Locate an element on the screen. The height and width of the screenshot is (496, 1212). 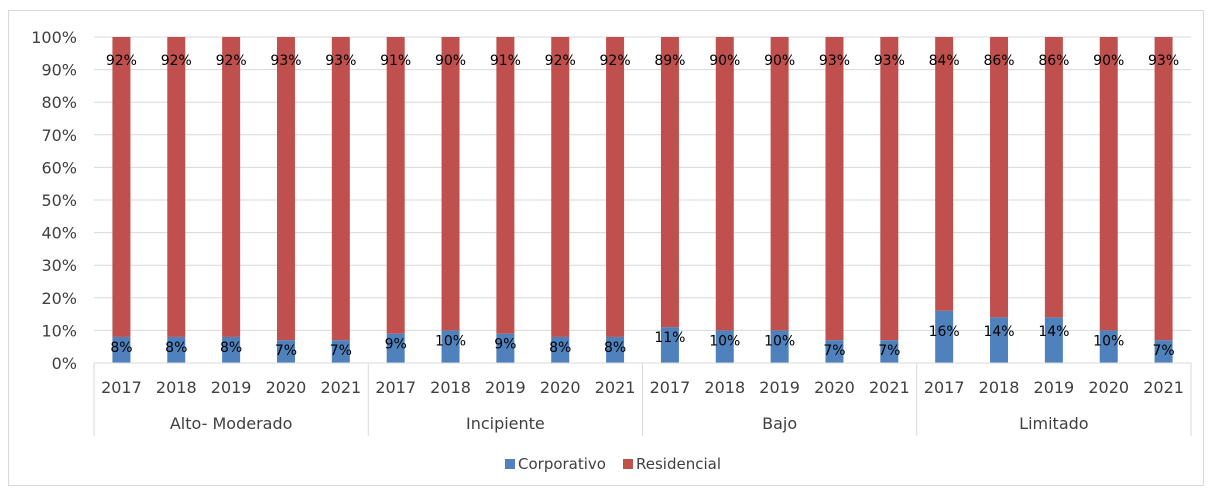
y-tick-label: 40% is located at coordinates (59, 233).